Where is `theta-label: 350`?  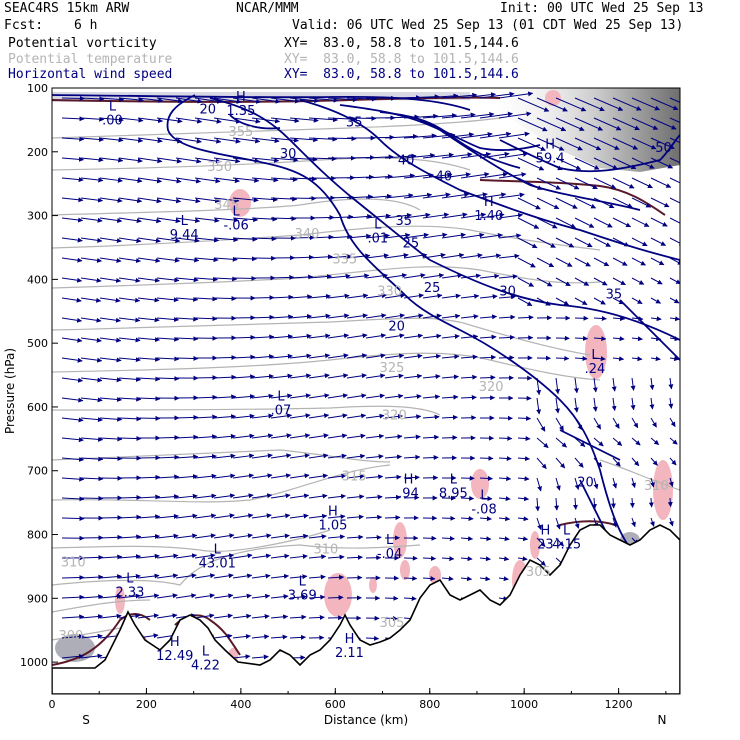
theta-label: 350 is located at coordinates (219, 167).